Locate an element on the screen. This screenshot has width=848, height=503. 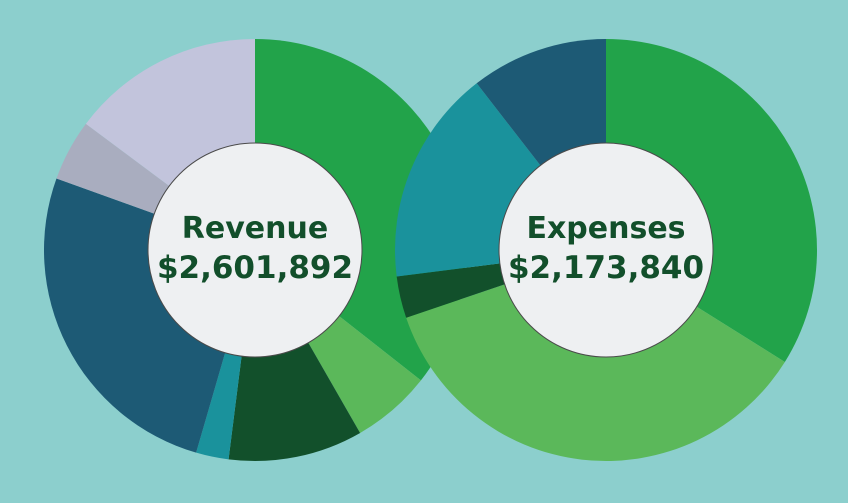
expenses-title: Expenses is located at coordinates (605, 228).